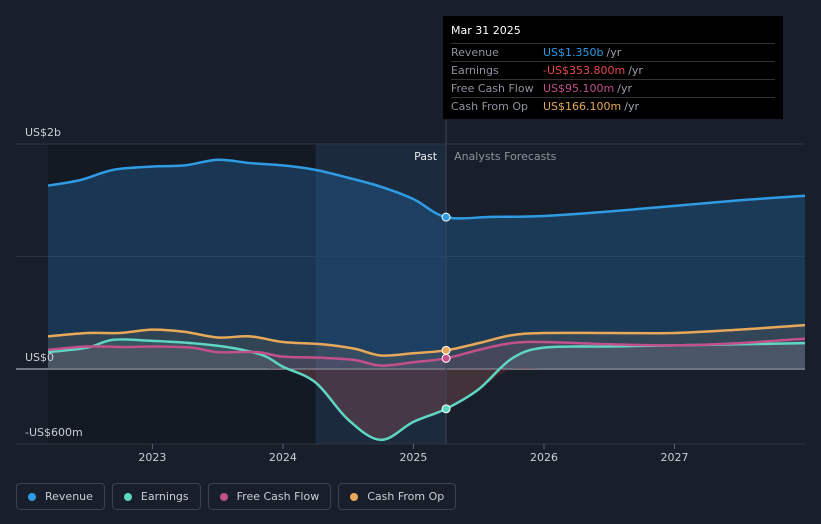 The height and width of the screenshot is (524, 821). Describe the element at coordinates (446, 409) in the screenshot. I see `marker-earnings` at that location.